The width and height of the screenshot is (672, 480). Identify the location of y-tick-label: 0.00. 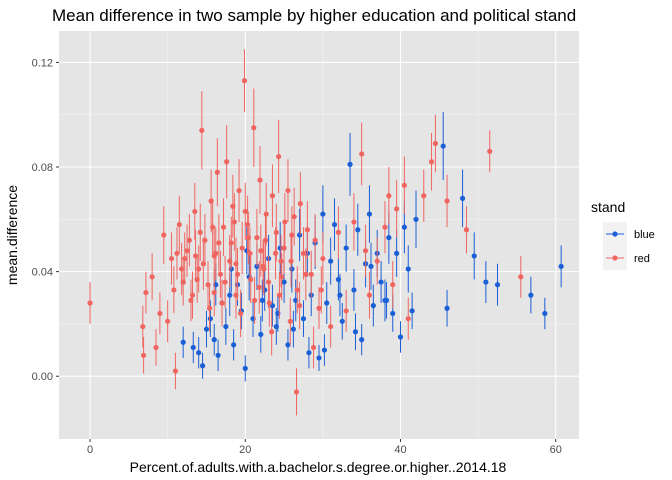
(42, 377).